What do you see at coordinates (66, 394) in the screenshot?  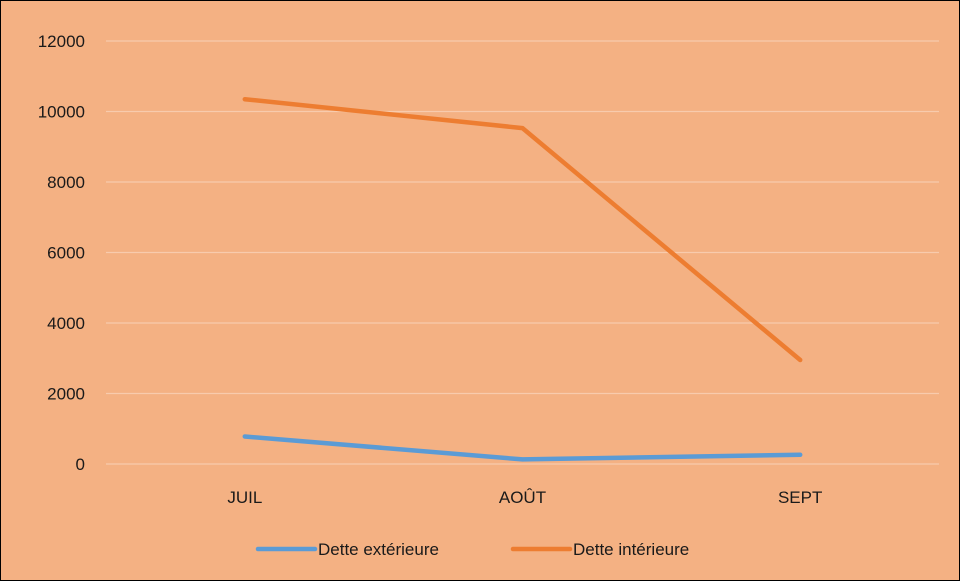 I see `y-tick-label: 2000` at bounding box center [66, 394].